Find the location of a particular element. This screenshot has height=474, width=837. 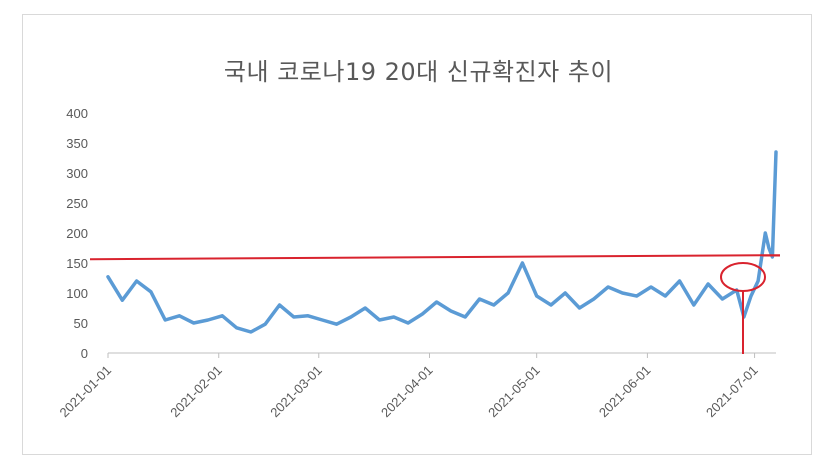

x-tick-label: 2021-02-01 is located at coordinates (196, 392).